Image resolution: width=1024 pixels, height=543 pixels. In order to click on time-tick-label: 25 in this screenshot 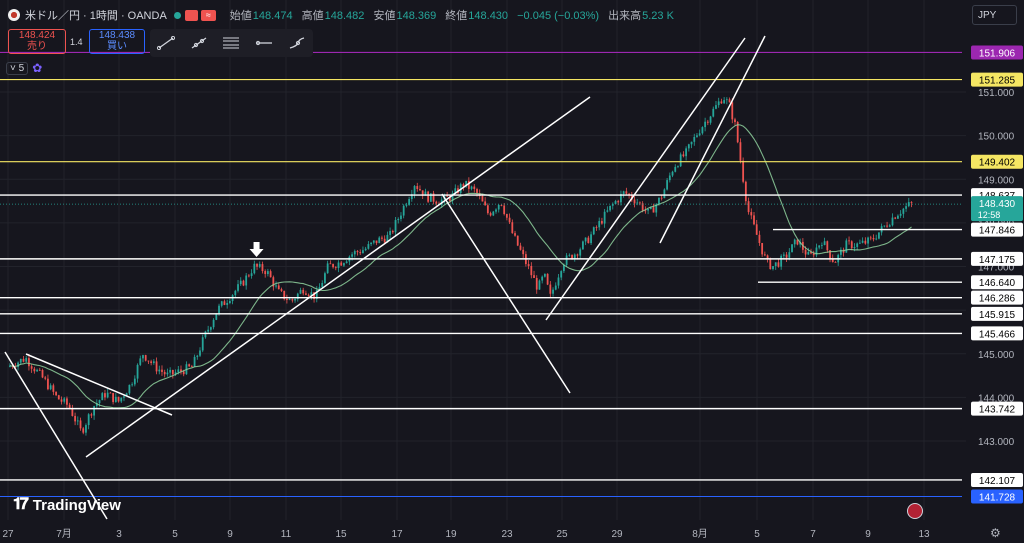, I will do `click(562, 534)`.